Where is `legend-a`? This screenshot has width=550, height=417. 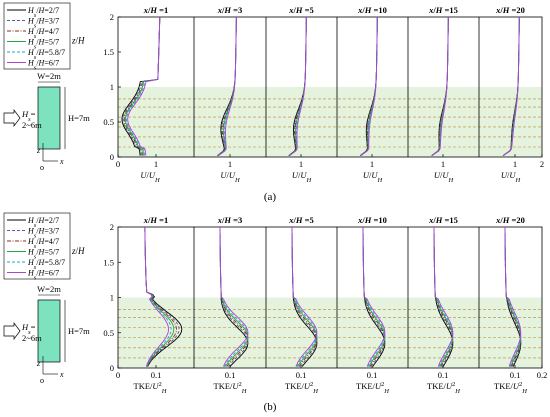 legend-a is located at coordinates (37, 36).